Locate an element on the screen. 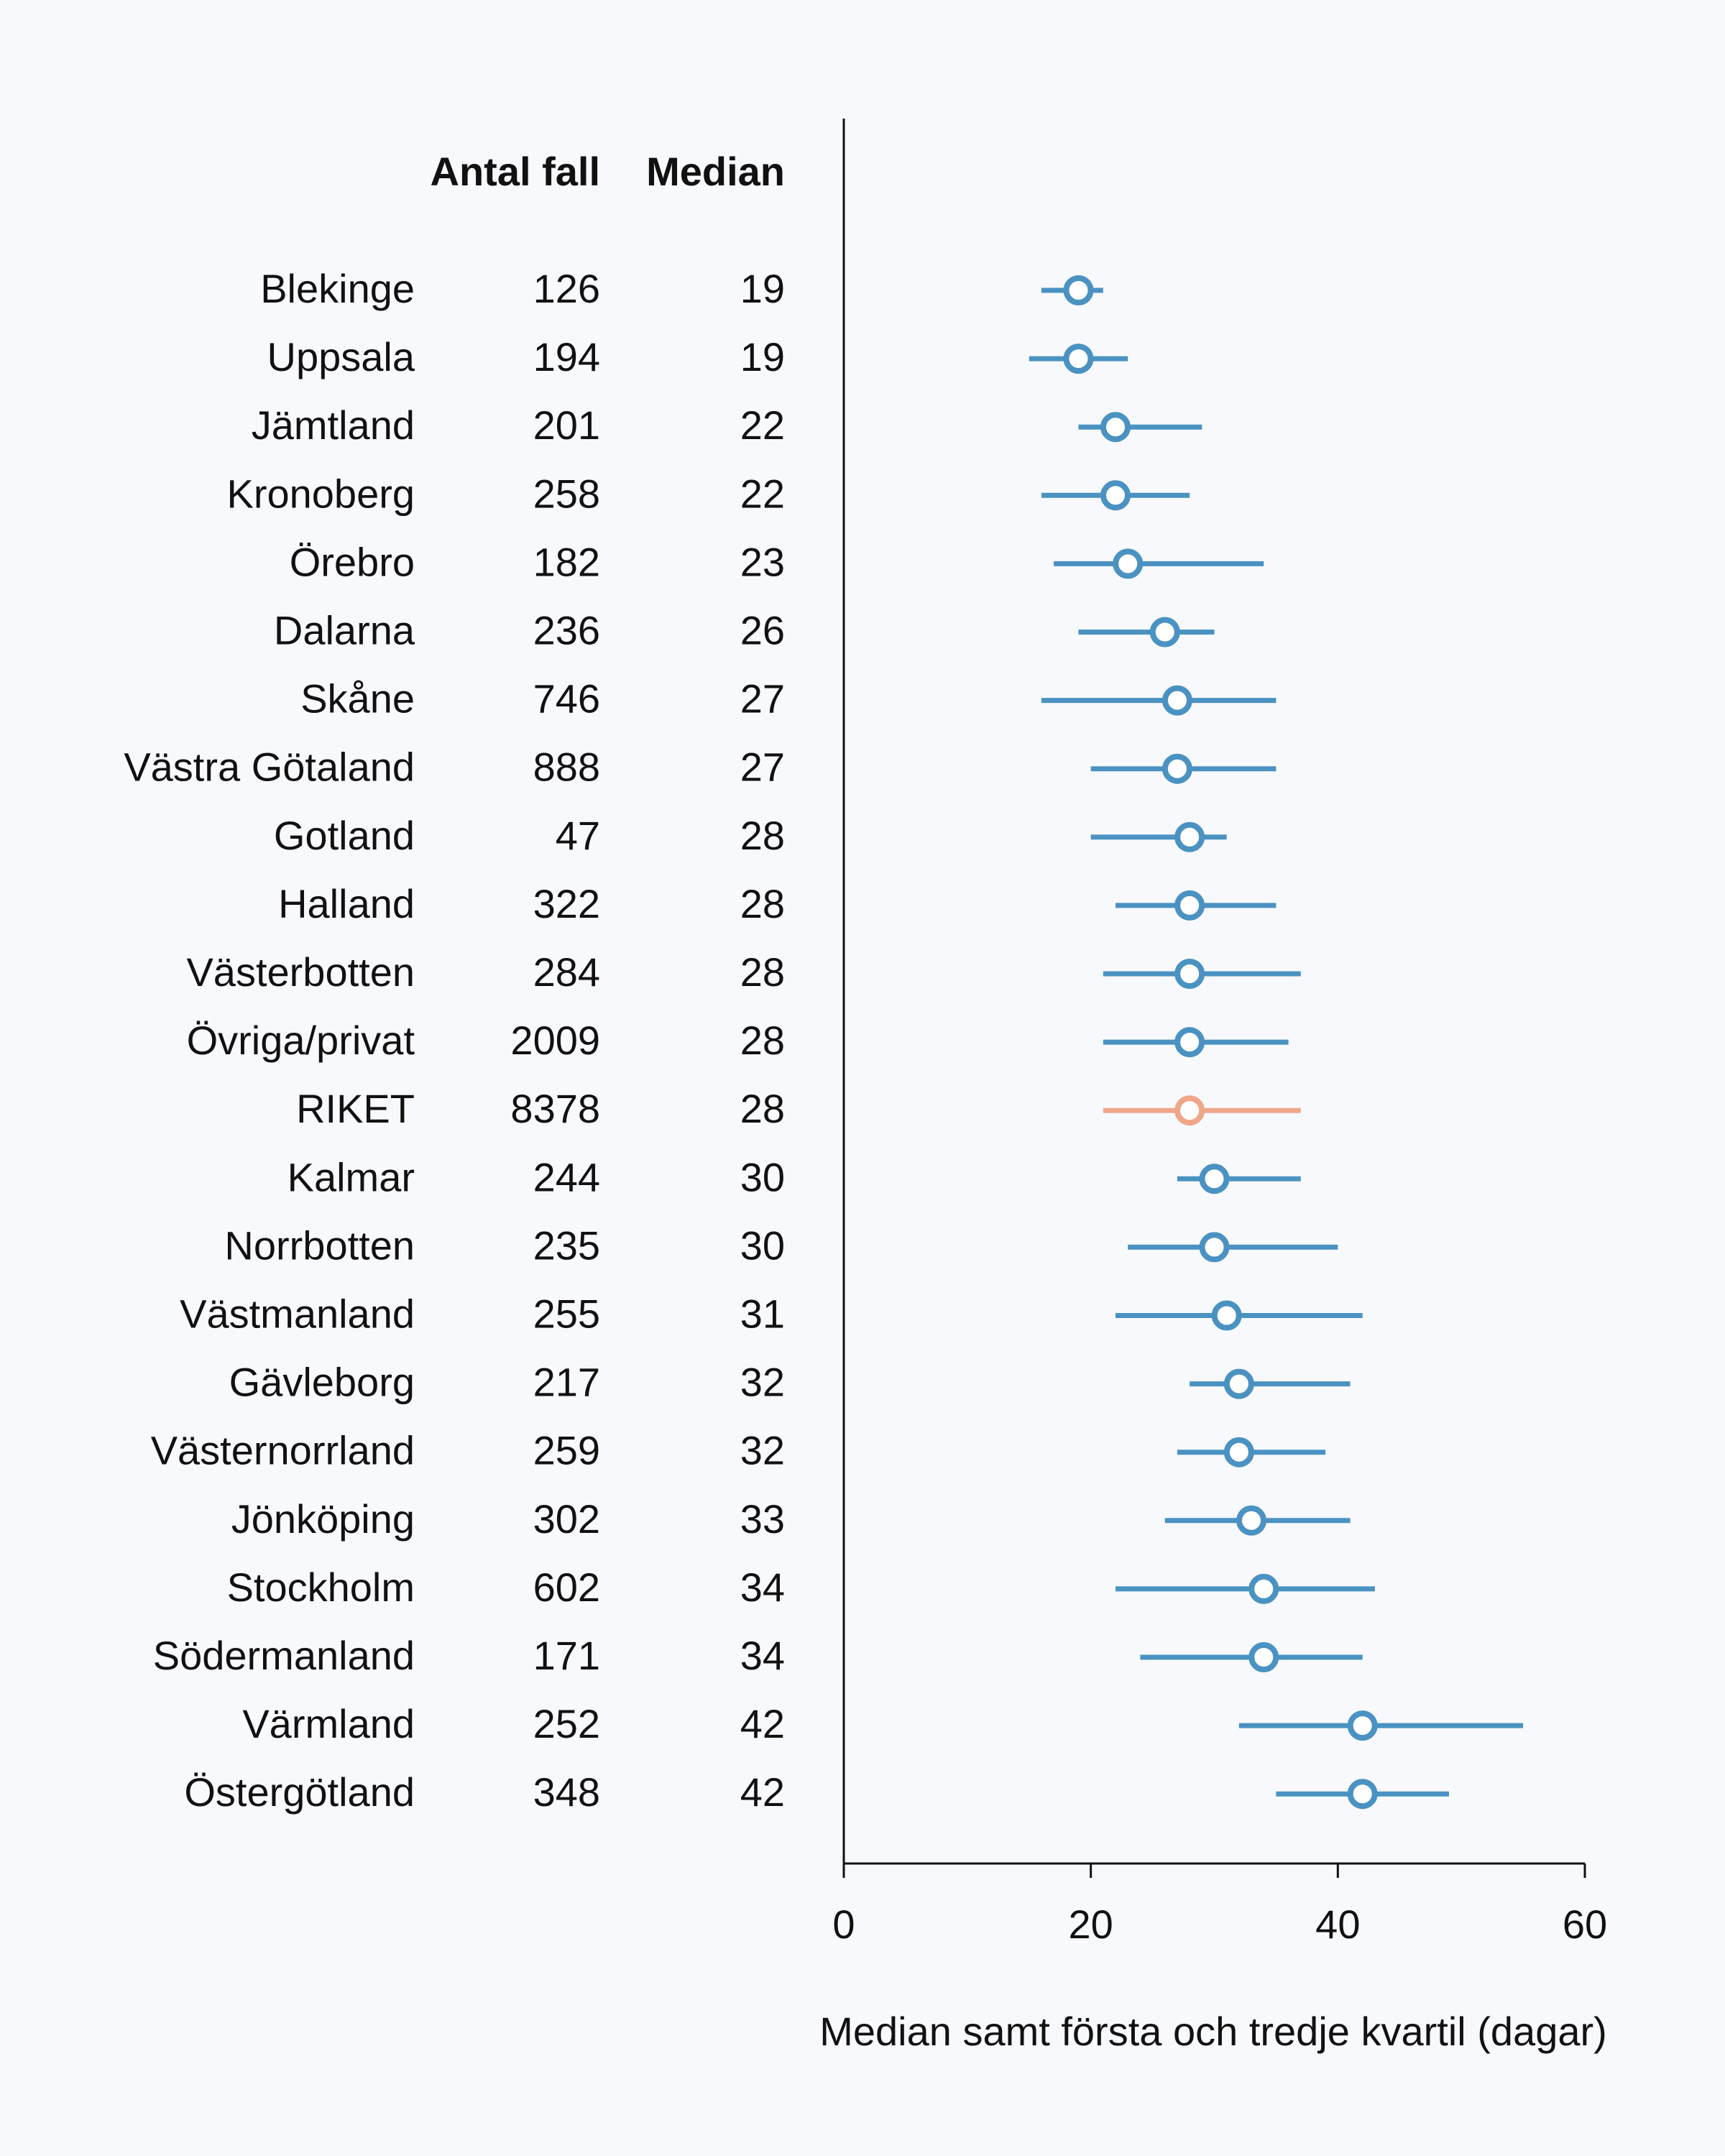 The width and height of the screenshot is (1725, 2156). count-column-header: Antal fall is located at coordinates (515, 172).